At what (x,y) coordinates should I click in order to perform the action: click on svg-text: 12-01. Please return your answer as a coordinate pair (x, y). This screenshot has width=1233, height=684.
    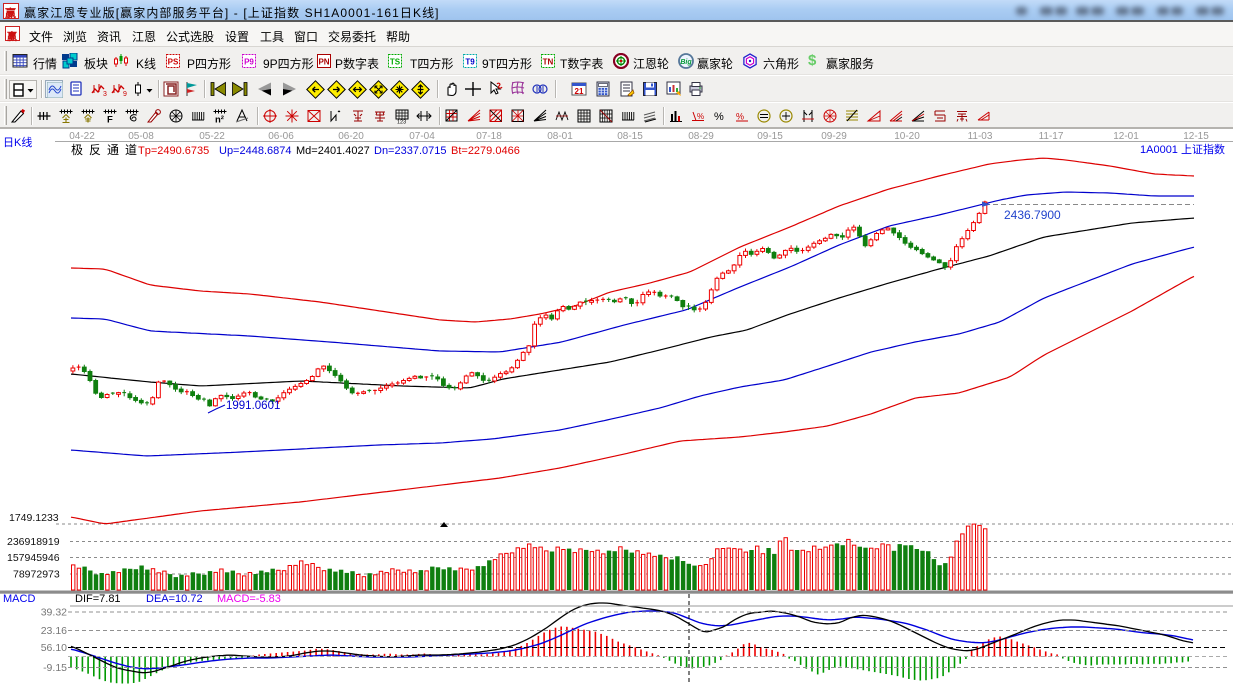
    Looking at the image, I should click on (1126, 136).